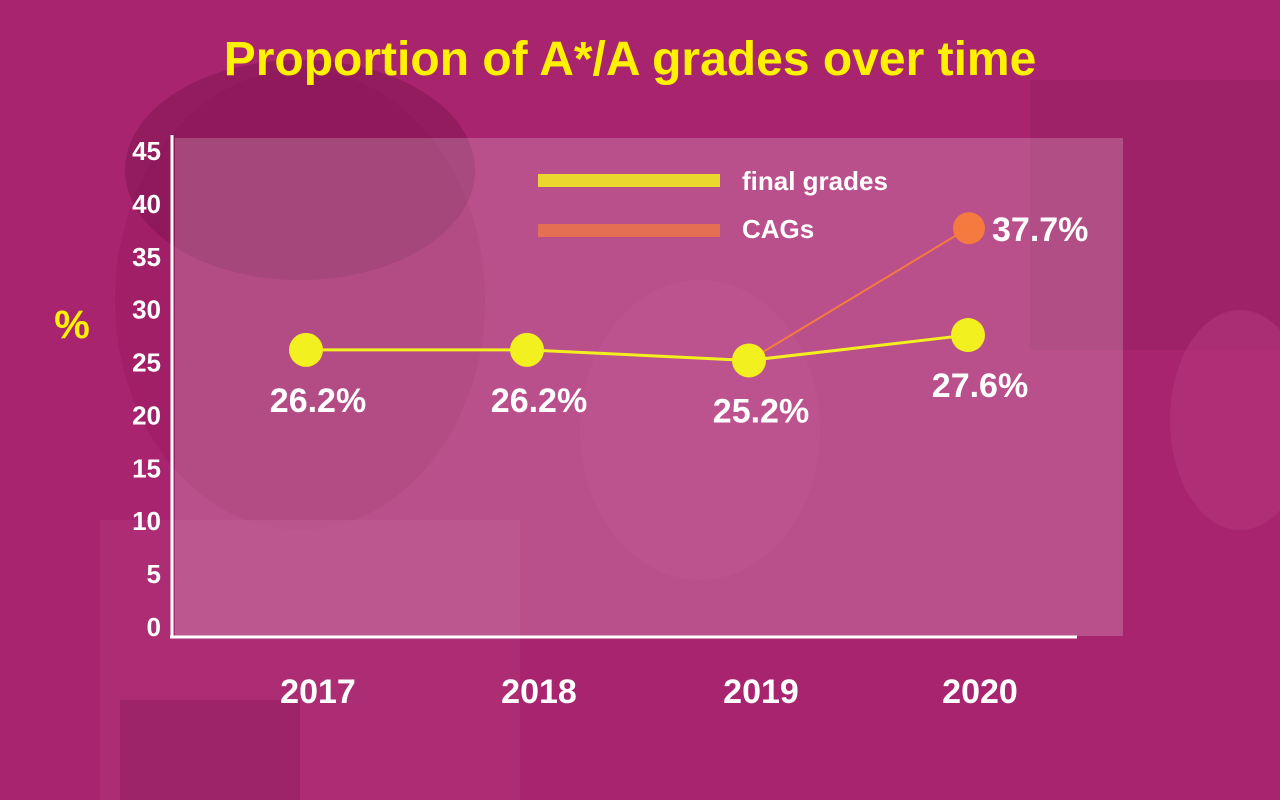 This screenshot has height=800, width=1280. What do you see at coordinates (778, 229) in the screenshot?
I see `legend-label-cags: CAGs` at bounding box center [778, 229].